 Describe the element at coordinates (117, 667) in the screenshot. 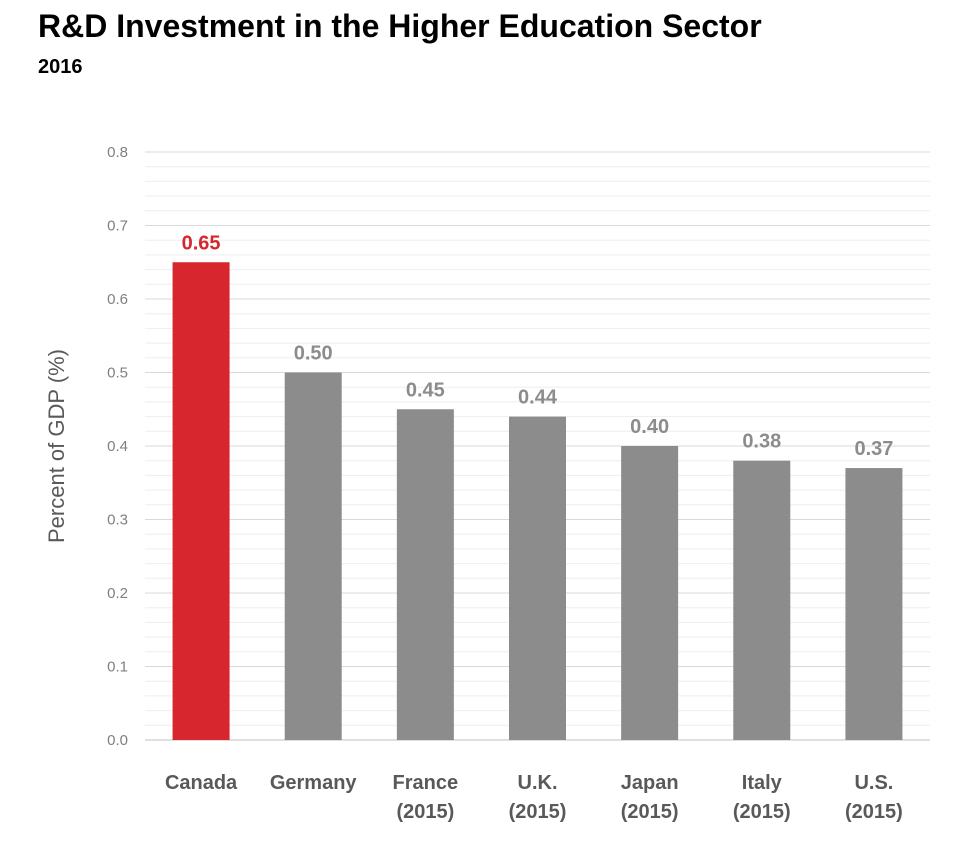

I see `y-tick-label: 0.1` at that location.